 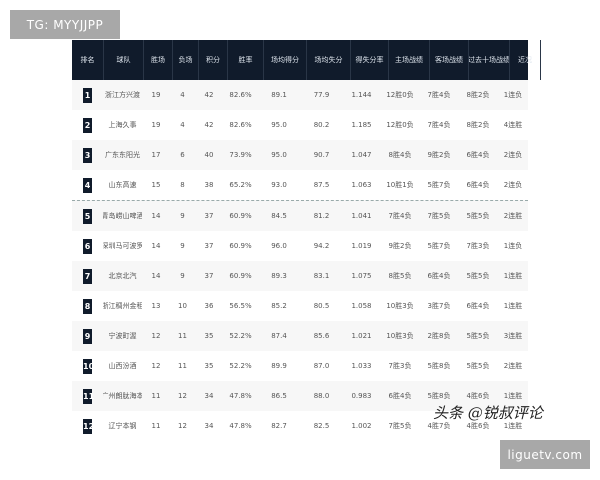 What do you see at coordinates (87, 396) in the screenshot?
I see `rank-cell: 11` at bounding box center [87, 396].